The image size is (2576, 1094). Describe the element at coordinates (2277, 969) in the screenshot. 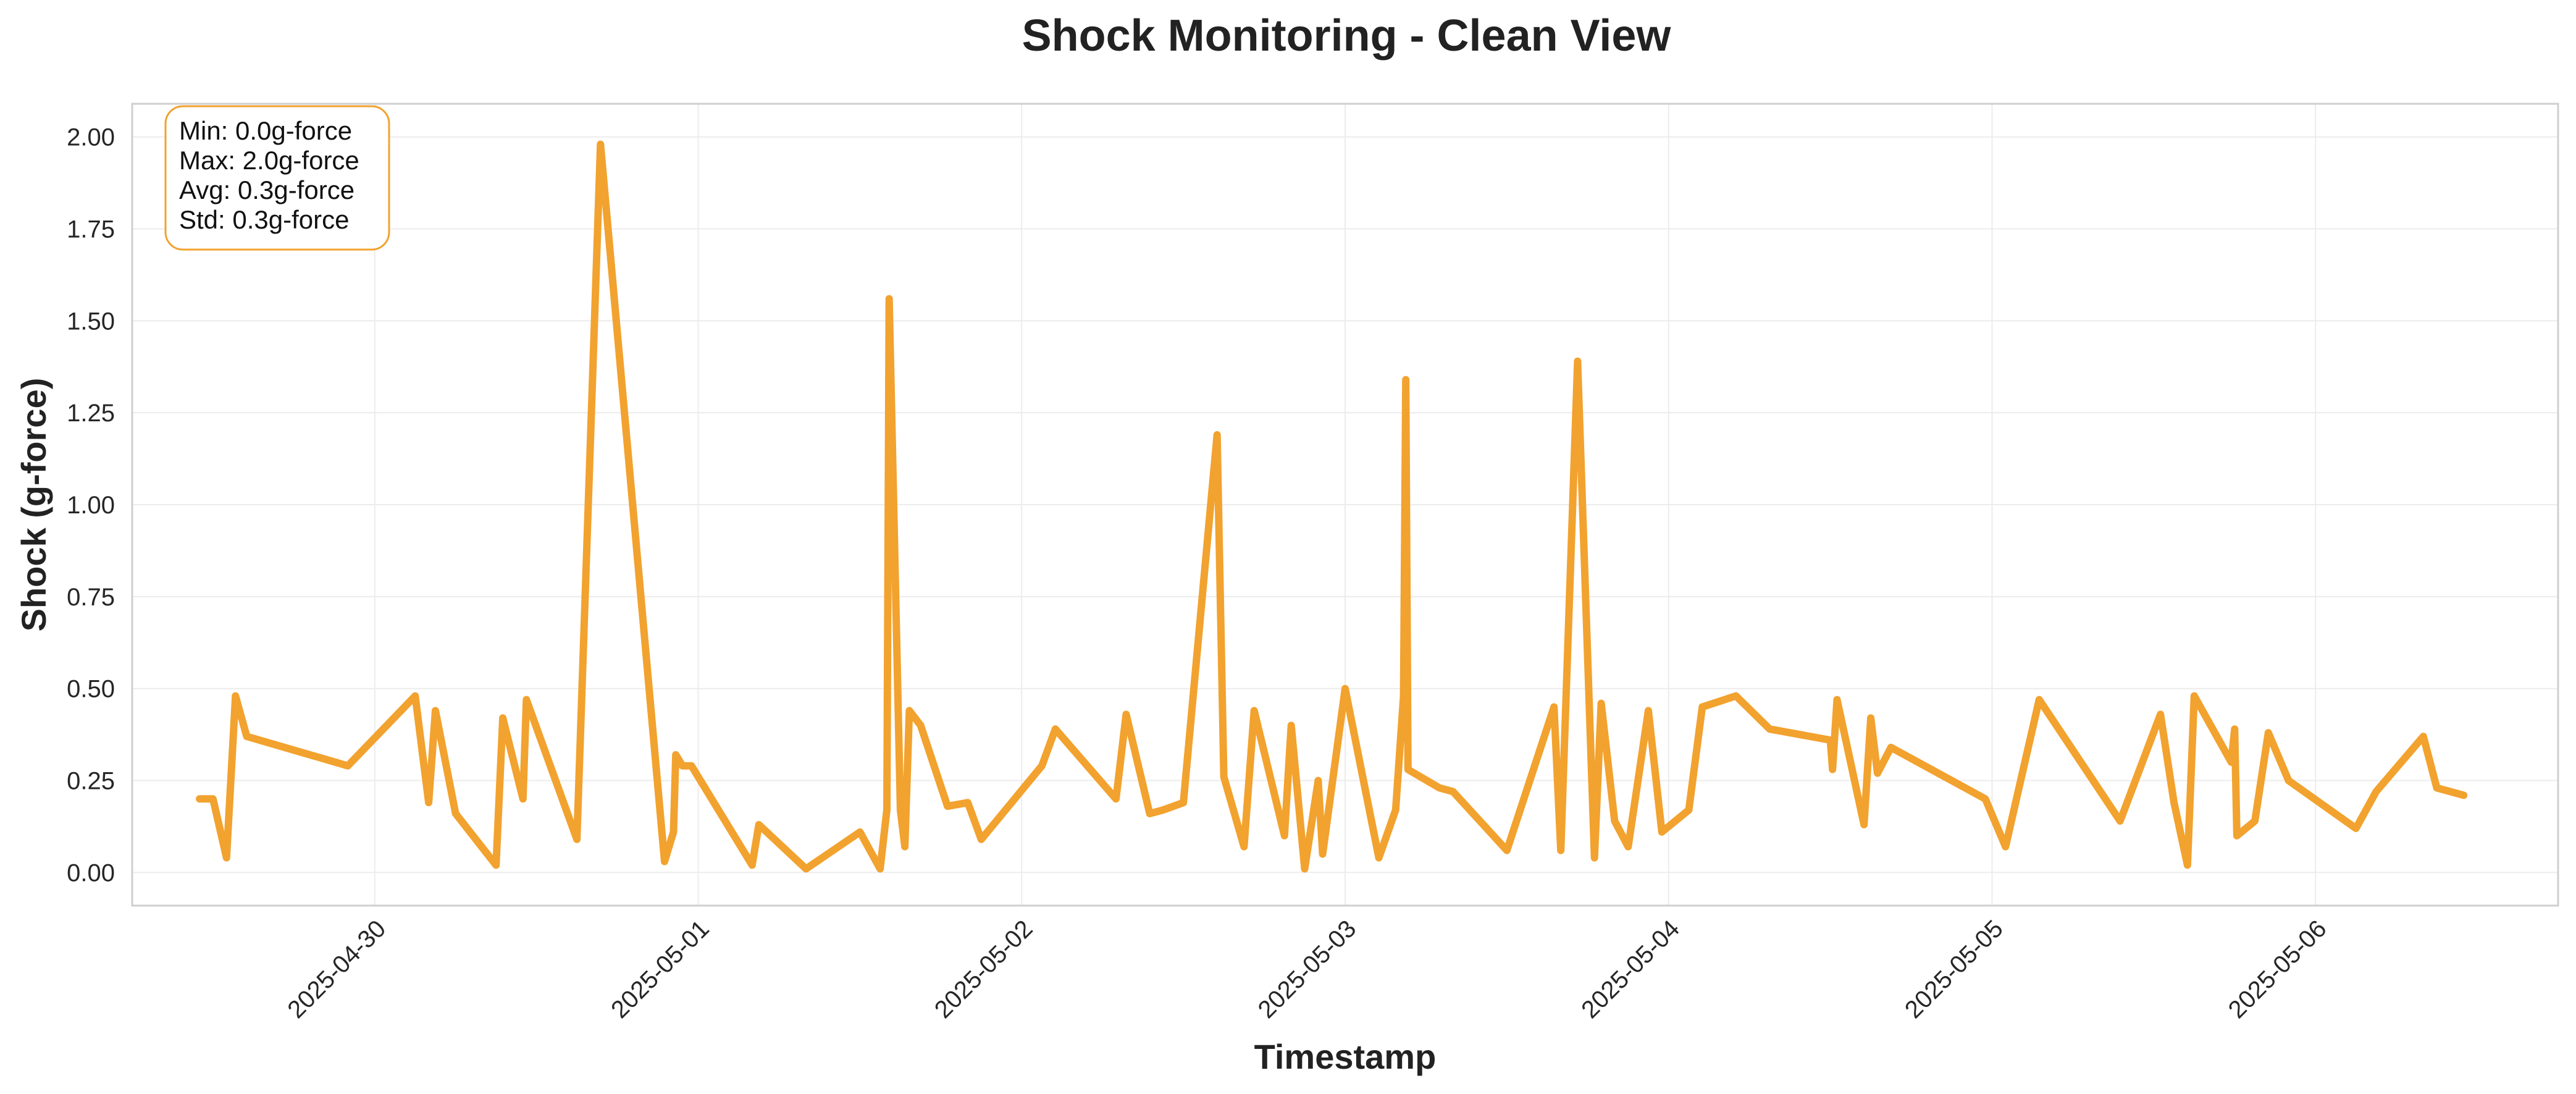

I see `x-tick-label: 2025-05-06` at that location.